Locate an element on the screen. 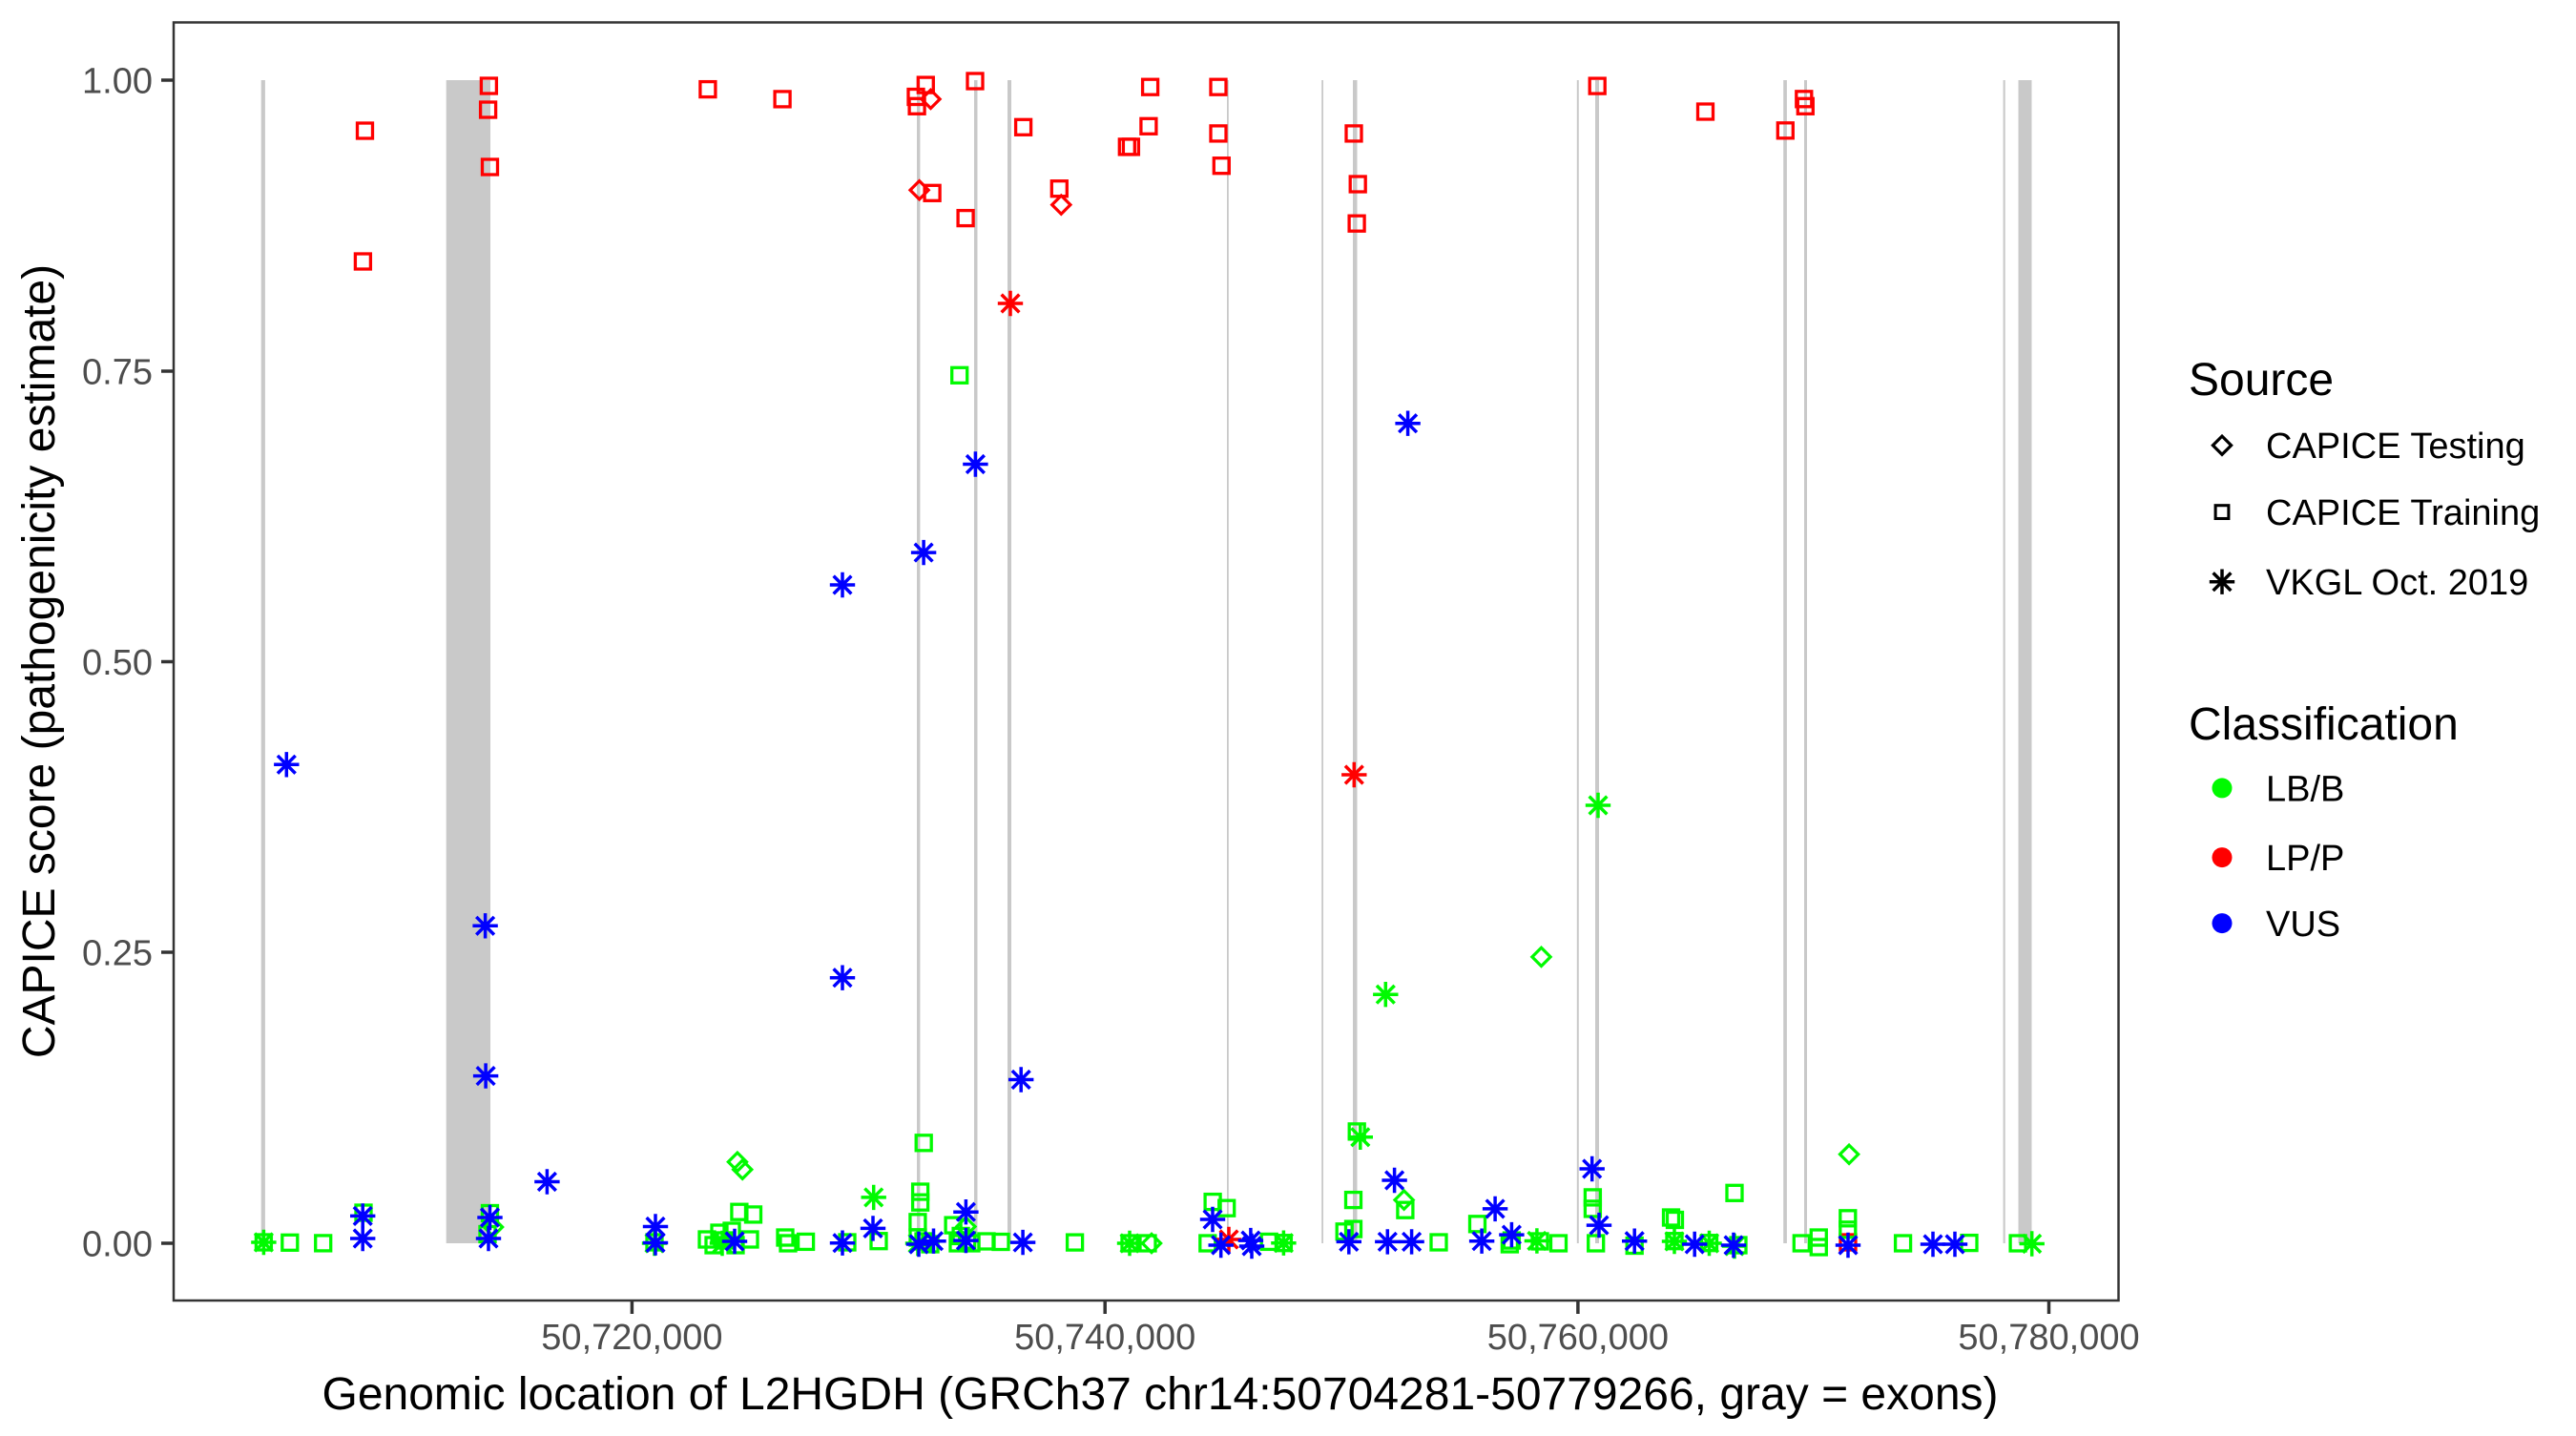  svg-text: LB/B is located at coordinates (2305, 789).